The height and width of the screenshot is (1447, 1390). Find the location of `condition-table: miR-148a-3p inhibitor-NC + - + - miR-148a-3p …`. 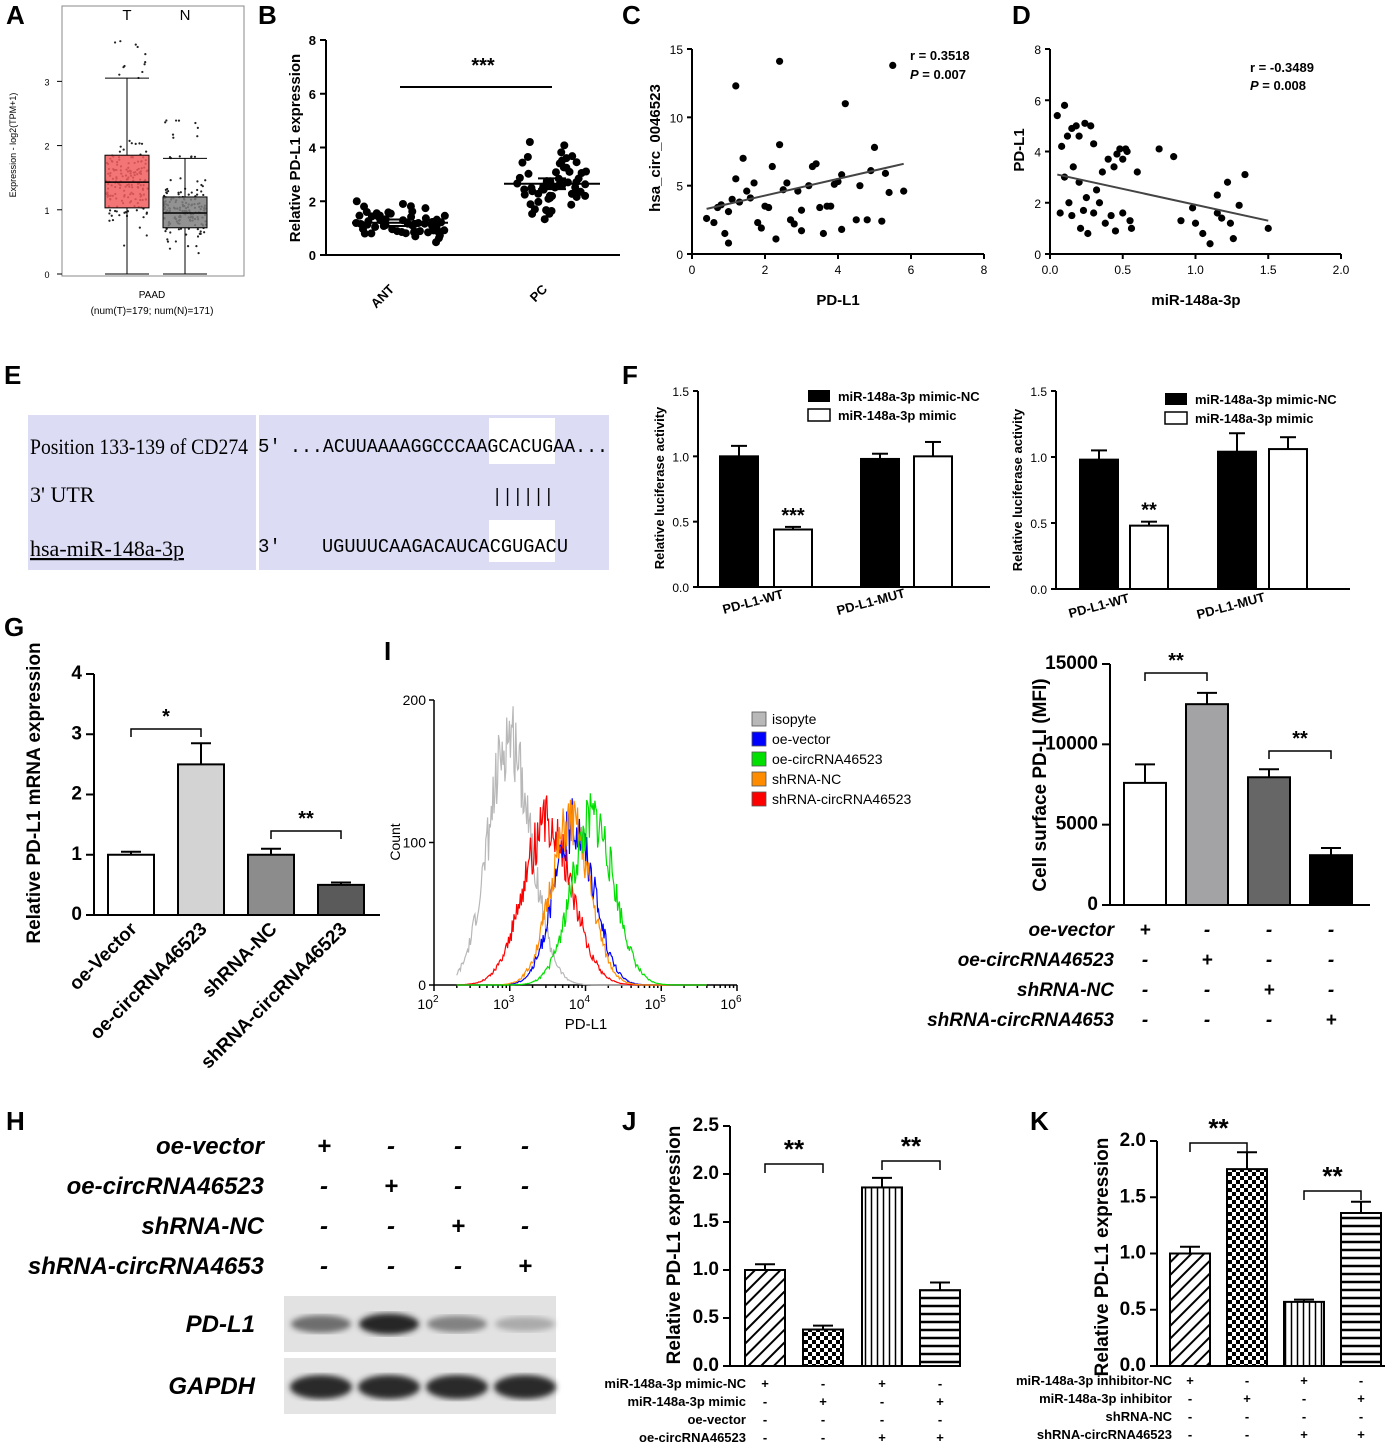

condition-table: miR-148a-3p inhibitor-NC + - + - miR-148a-3p … is located at coordinates (1190, 1407).